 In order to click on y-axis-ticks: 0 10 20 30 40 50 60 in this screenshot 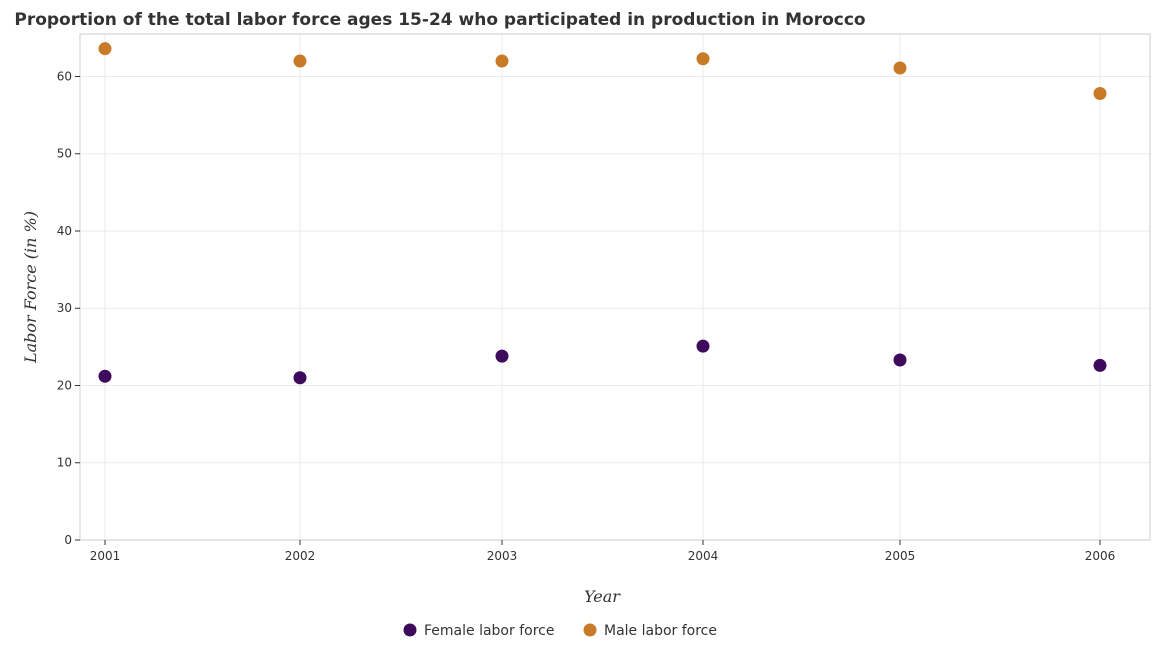, I will do `click(68, 308)`.